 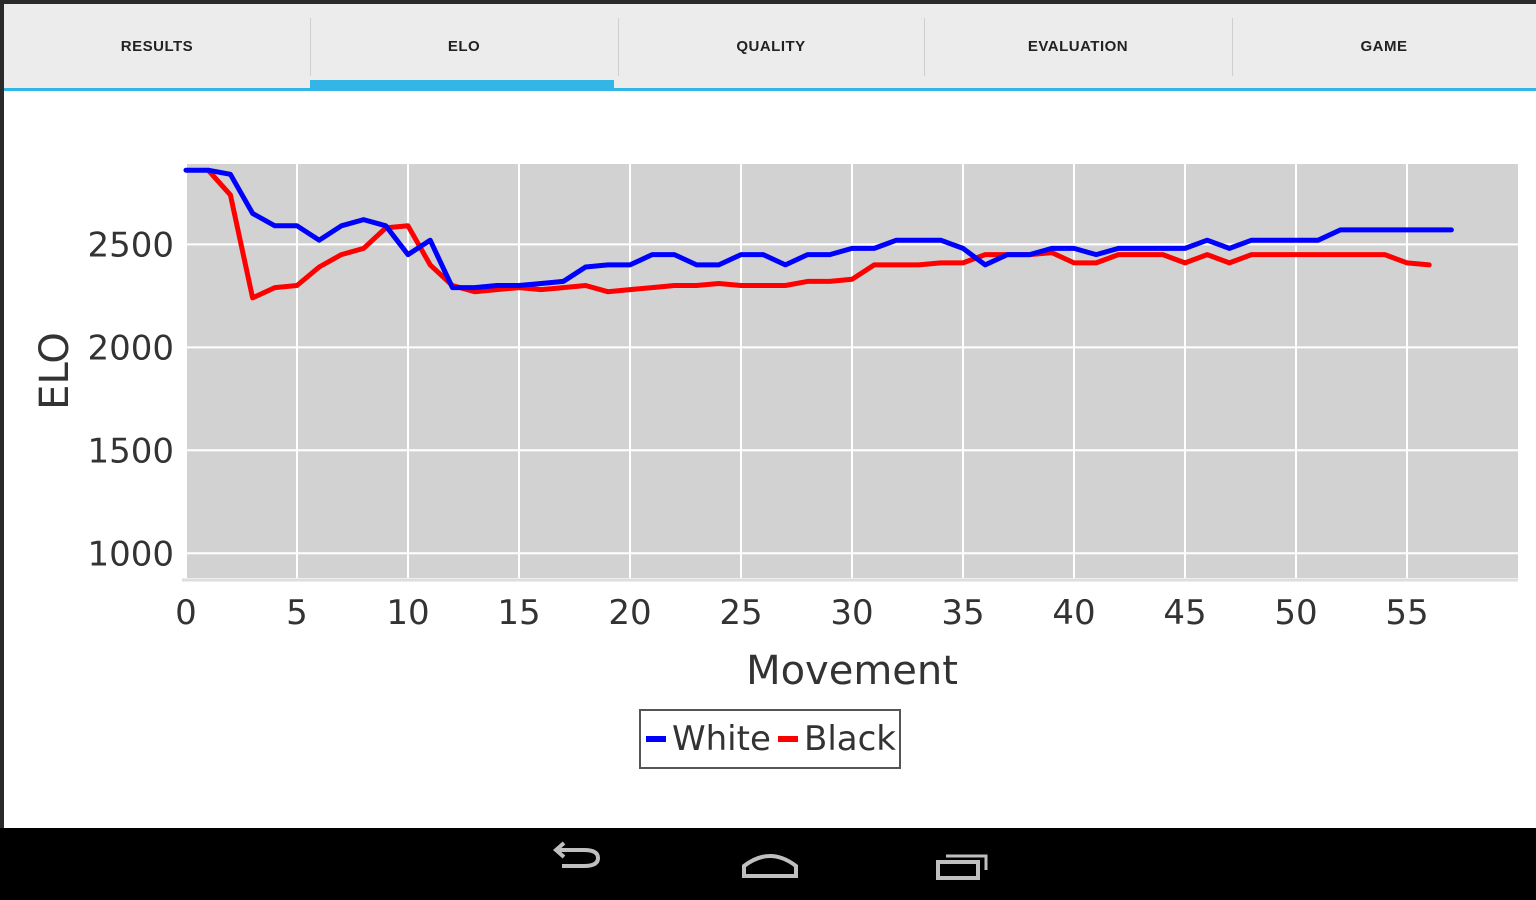 I want to click on system-nav-bar, so click(x=768, y=864).